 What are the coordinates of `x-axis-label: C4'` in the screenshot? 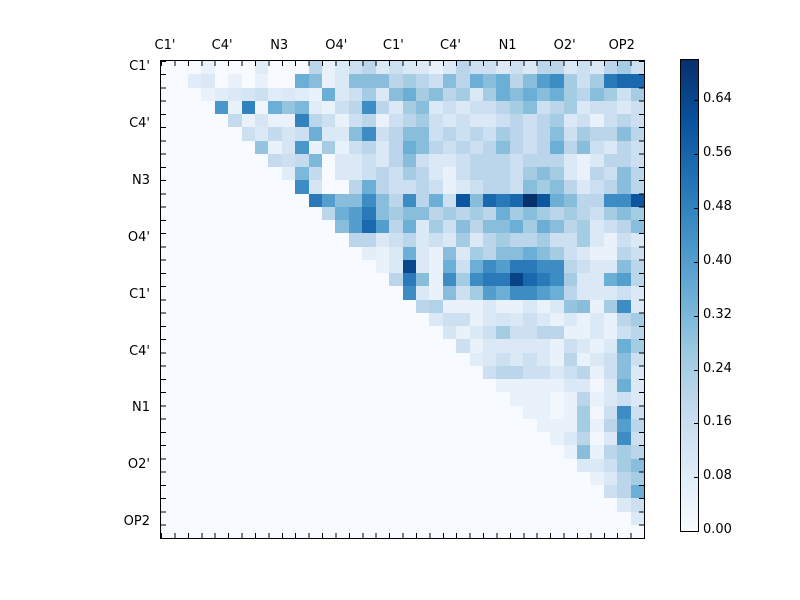 It's located at (222, 45).